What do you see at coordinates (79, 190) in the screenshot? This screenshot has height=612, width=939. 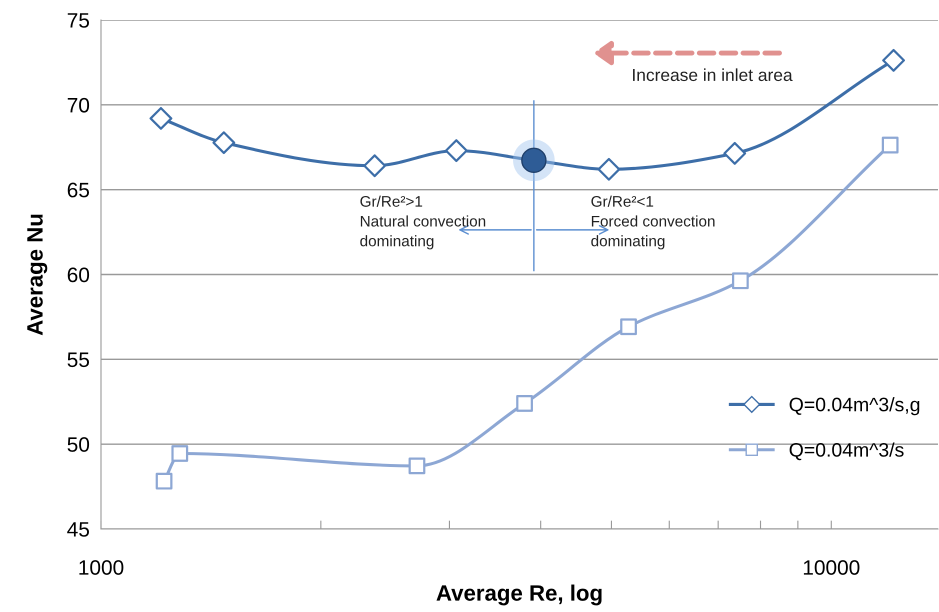 I see `y-tick-label: 65` at bounding box center [79, 190].